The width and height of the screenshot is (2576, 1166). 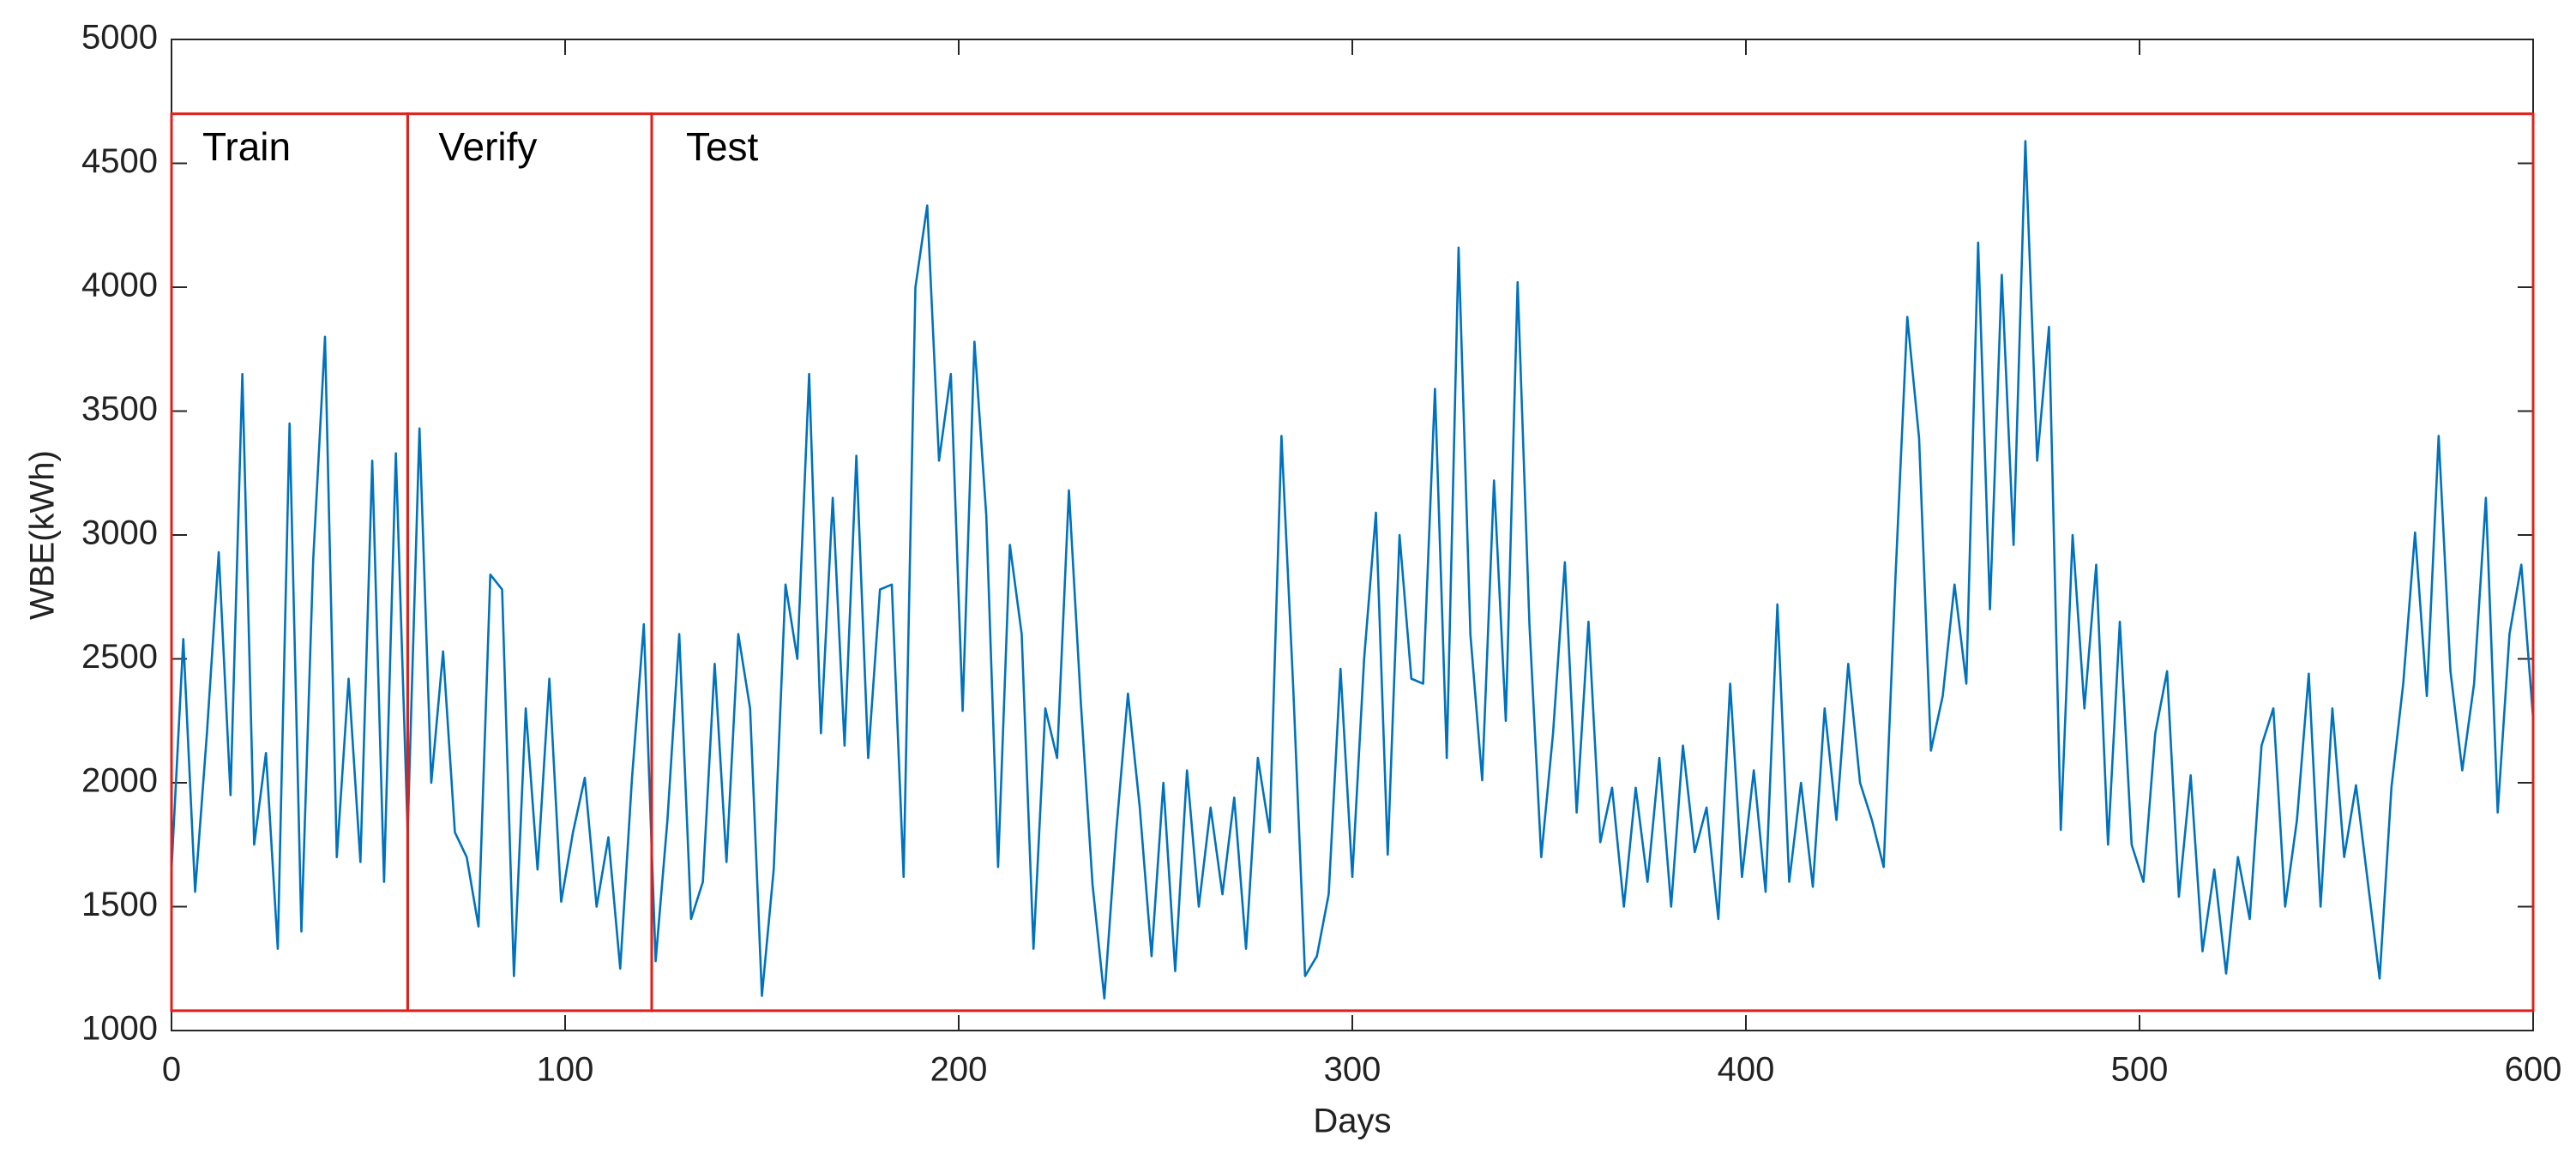 I want to click on y-axis-label: WBE(kWh), so click(x=43, y=535).